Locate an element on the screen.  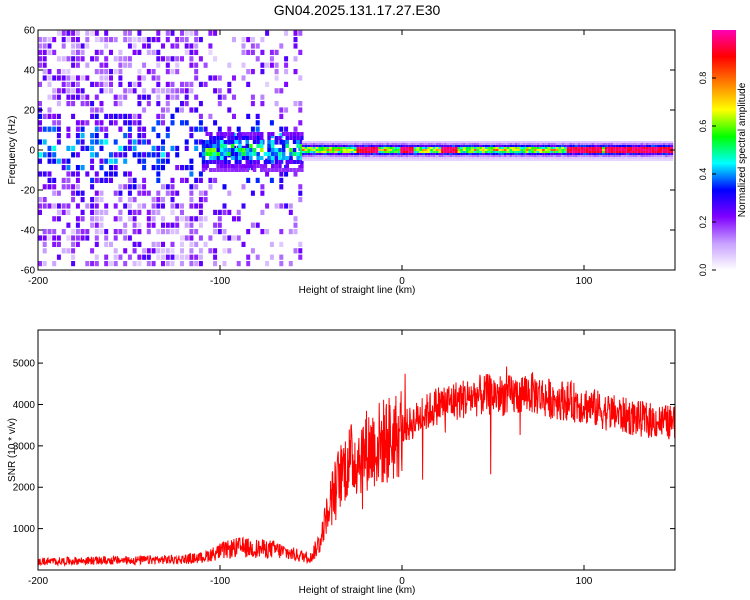
y-tick-label: -60 is located at coordinates (28, 271).